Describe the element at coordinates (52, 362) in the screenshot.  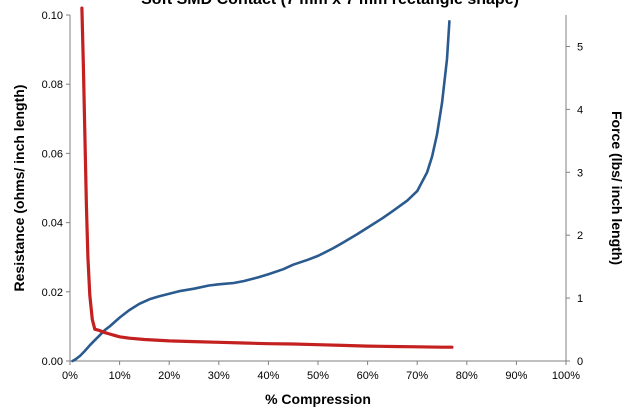
I see `y-left-tick-label: 0.00` at that location.